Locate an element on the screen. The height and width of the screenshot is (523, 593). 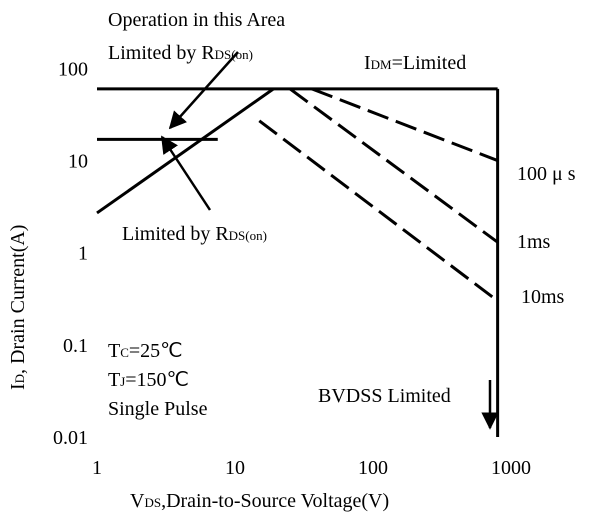
x-axis-label-part: ,Drain-to-Source Voltage(V) is located at coordinates (275, 501).